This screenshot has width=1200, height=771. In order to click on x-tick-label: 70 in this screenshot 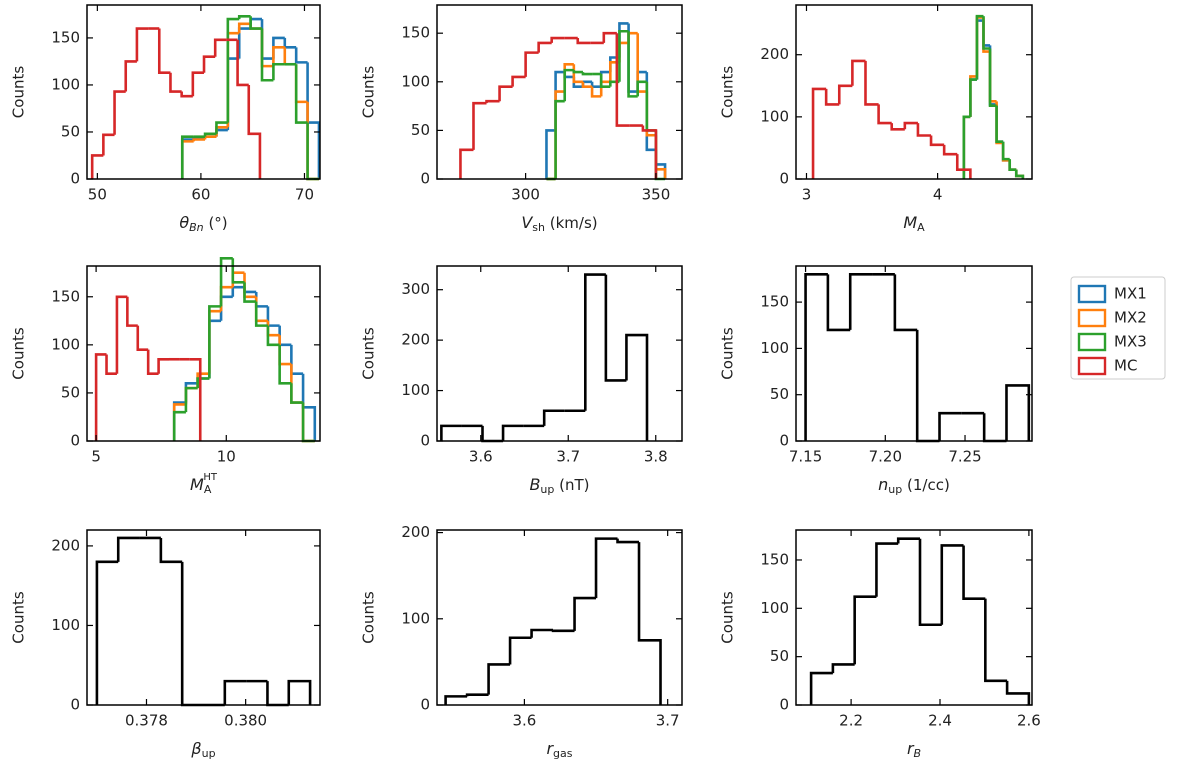, I will do `click(304, 195)`.